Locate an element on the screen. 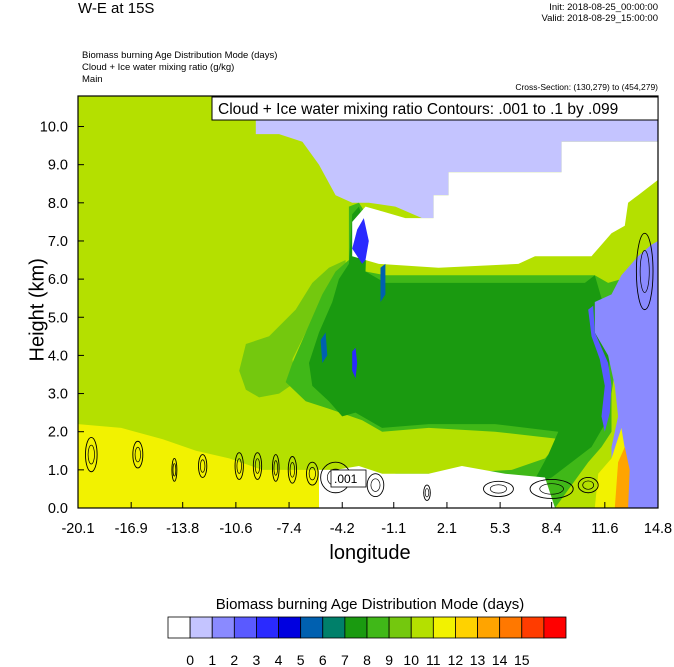  y-tick-label: 7.0 is located at coordinates (58, 242).